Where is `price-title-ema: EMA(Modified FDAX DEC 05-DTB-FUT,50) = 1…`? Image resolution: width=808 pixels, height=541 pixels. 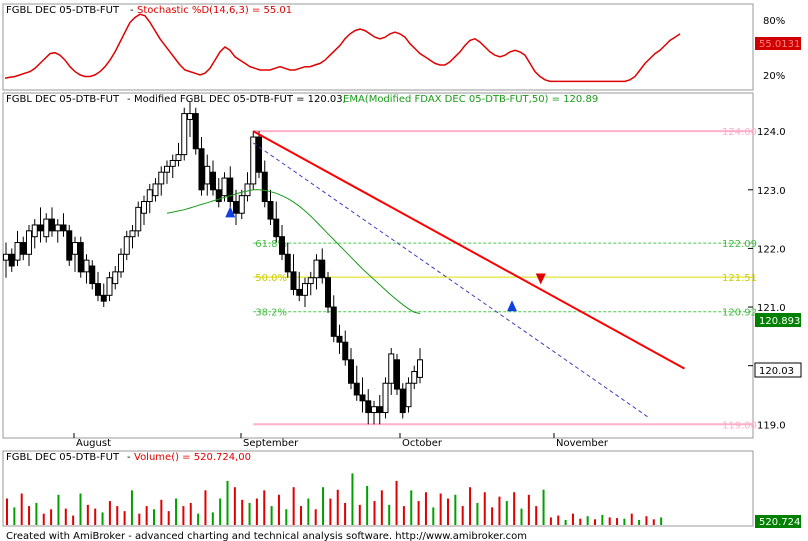
price-title-ema: EMA(Modified FDAX DEC 05-DTB-FUT,50) = 1… is located at coordinates (470, 99).